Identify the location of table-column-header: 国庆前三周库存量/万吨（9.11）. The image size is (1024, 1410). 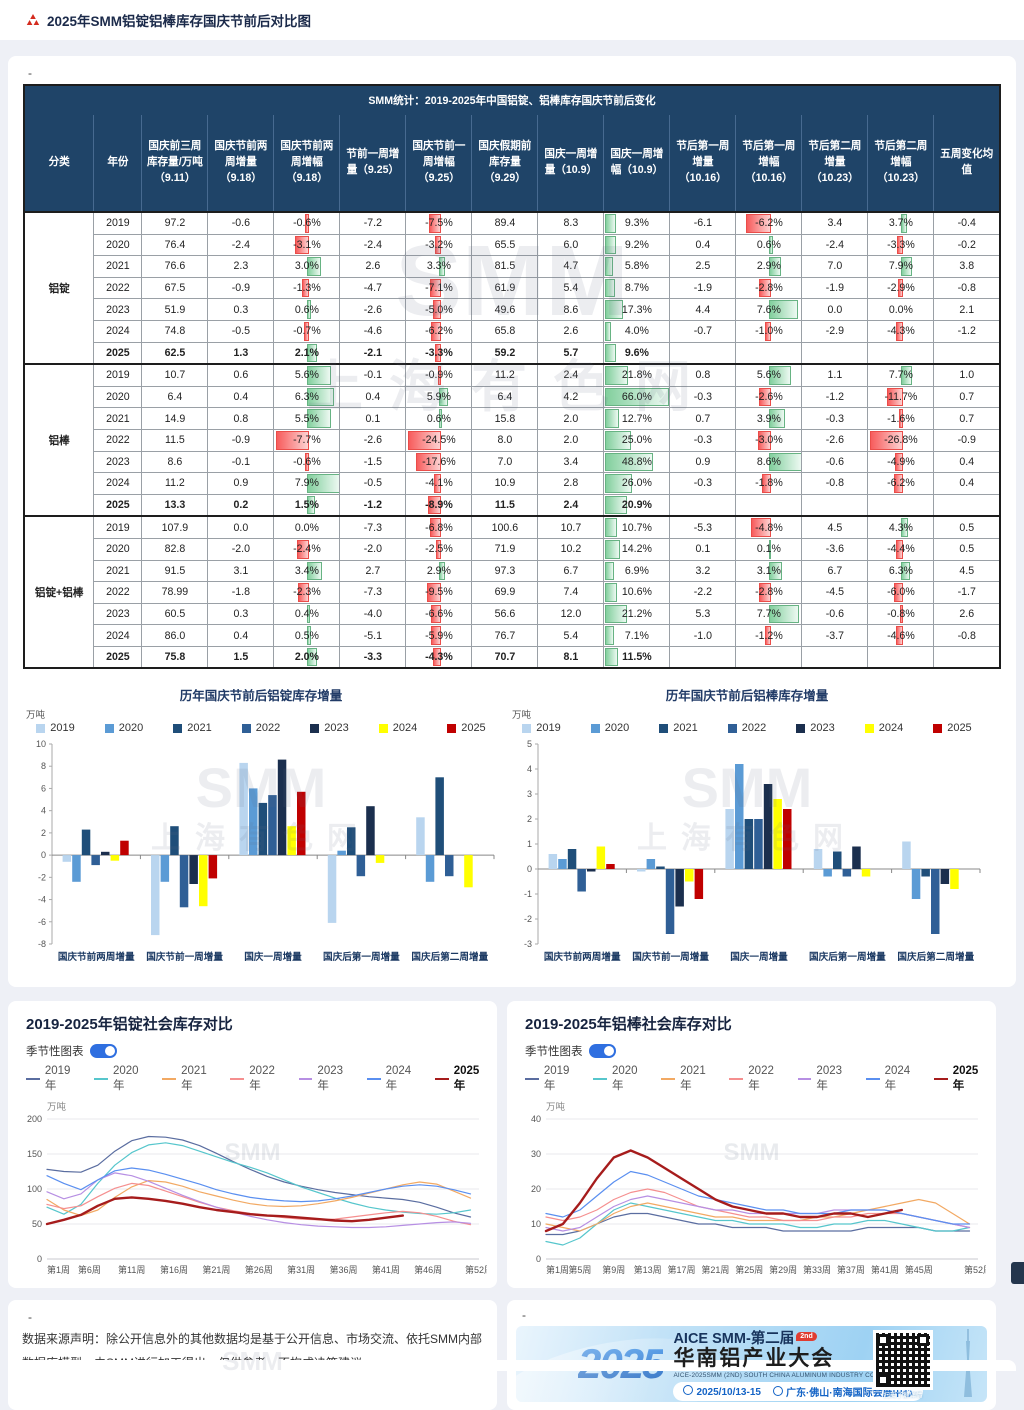
(175, 163).